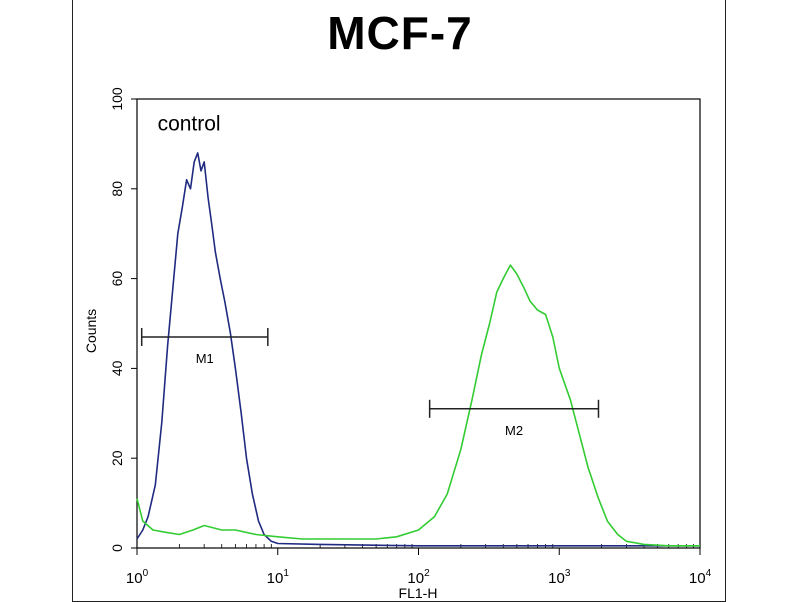  I want to click on marker-label: M1, so click(205, 358).